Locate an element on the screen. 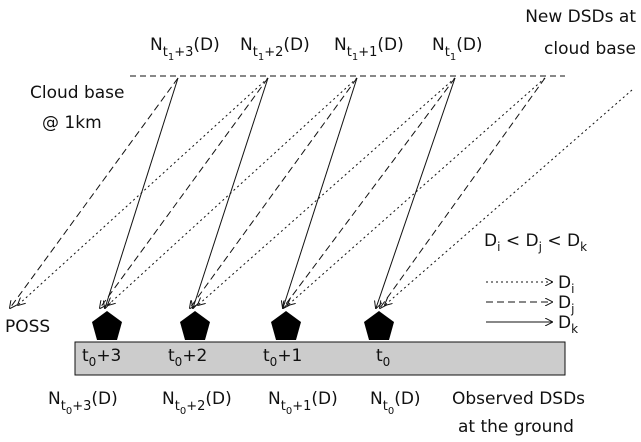 The width and height of the screenshot is (641, 442). legend-text: Di is located at coordinates (566, 284).